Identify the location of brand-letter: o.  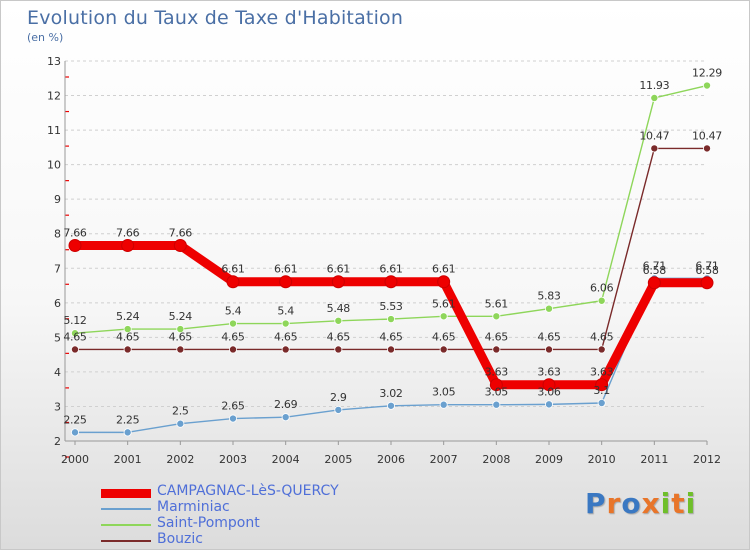
(631, 503).